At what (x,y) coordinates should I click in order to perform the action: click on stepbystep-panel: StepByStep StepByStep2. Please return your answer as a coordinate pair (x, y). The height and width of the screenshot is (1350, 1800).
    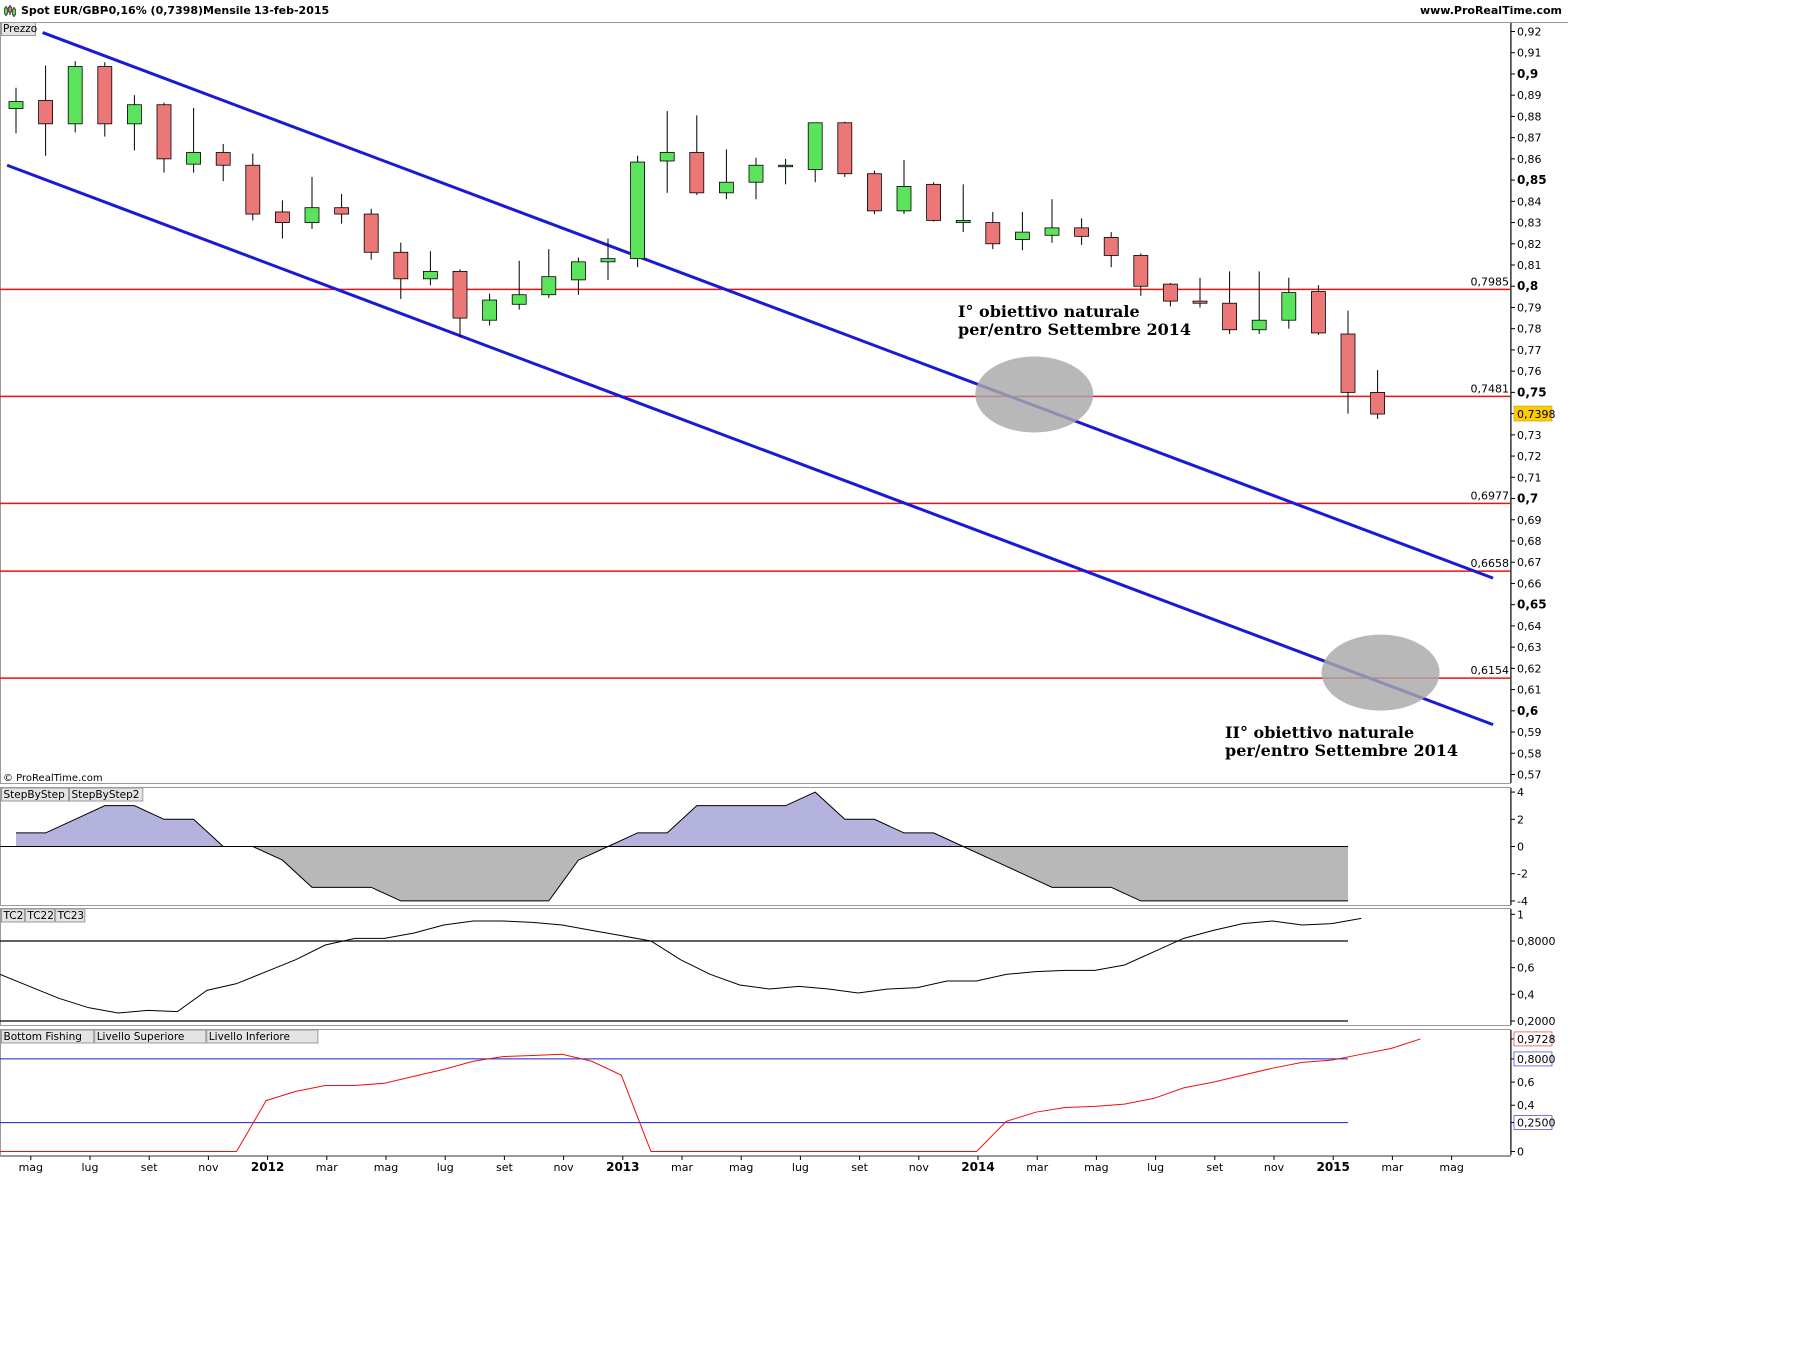
    Looking at the image, I should click on (755, 846).